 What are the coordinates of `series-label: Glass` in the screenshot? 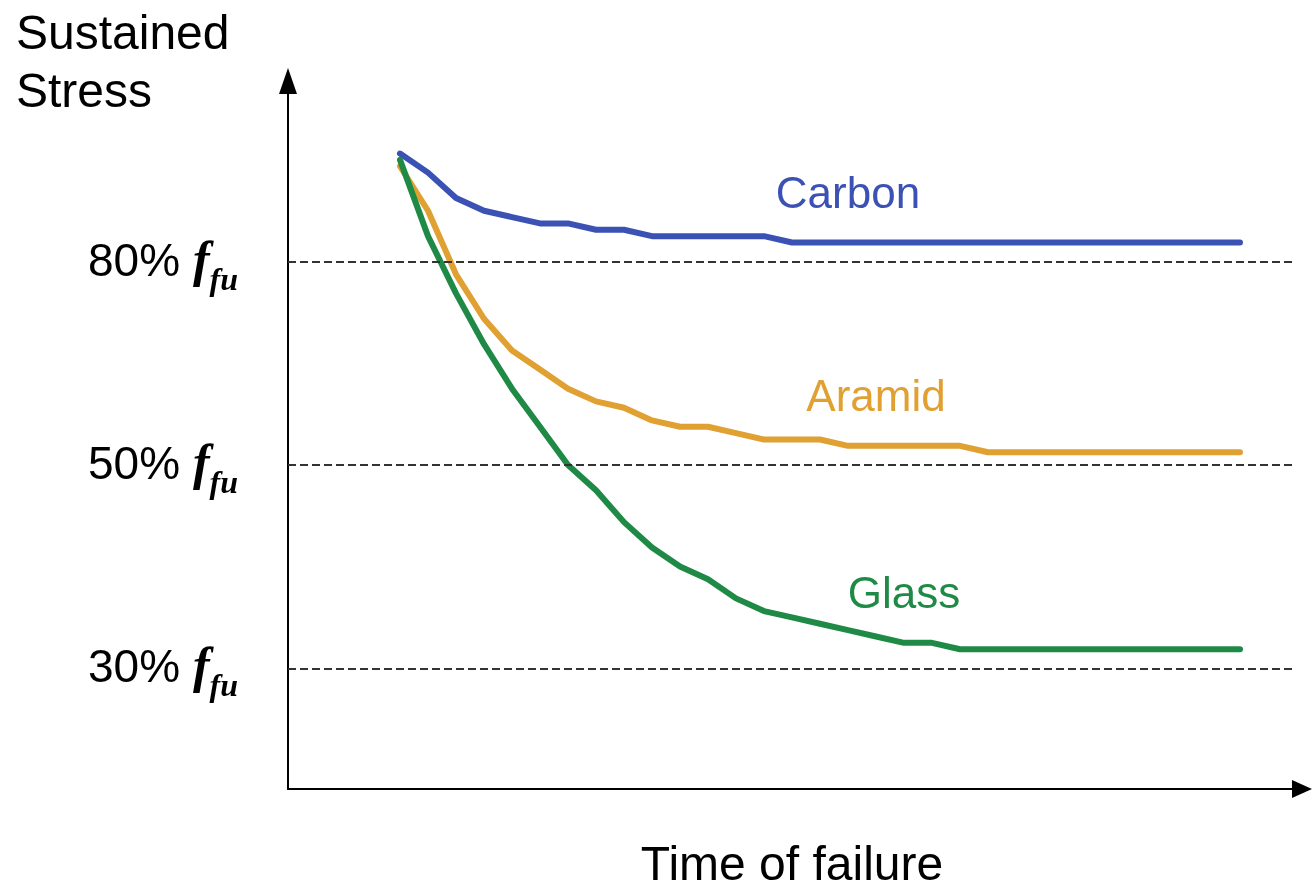 It's located at (904, 593).